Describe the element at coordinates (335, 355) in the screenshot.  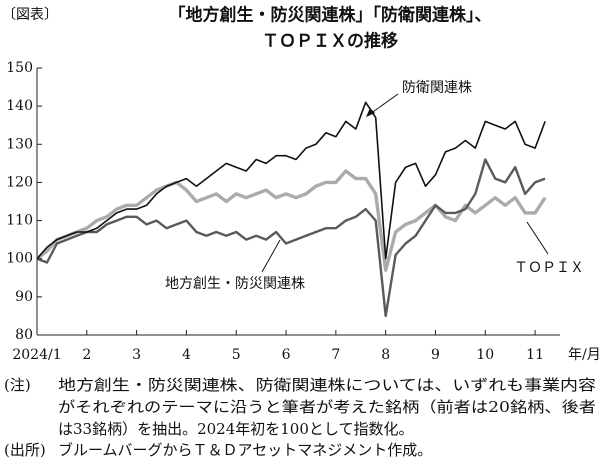
I see `x-tick-label: 7` at that location.